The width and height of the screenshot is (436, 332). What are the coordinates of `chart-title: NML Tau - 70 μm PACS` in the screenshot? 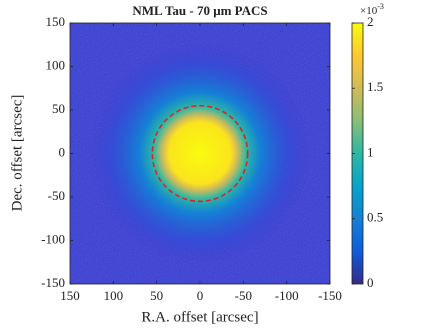 It's located at (199, 10).